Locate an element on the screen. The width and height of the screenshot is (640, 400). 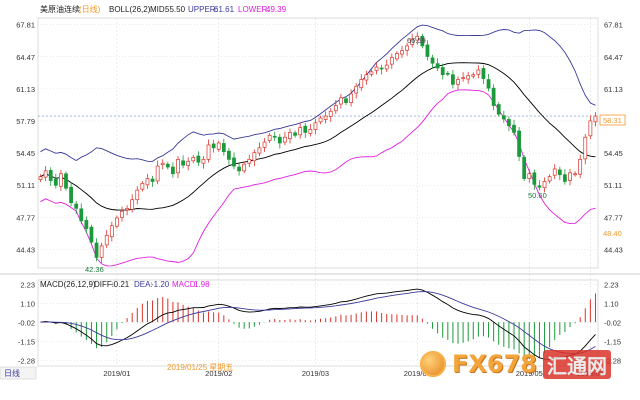
price-tick-left: 51.11 is located at coordinates (26, 185).